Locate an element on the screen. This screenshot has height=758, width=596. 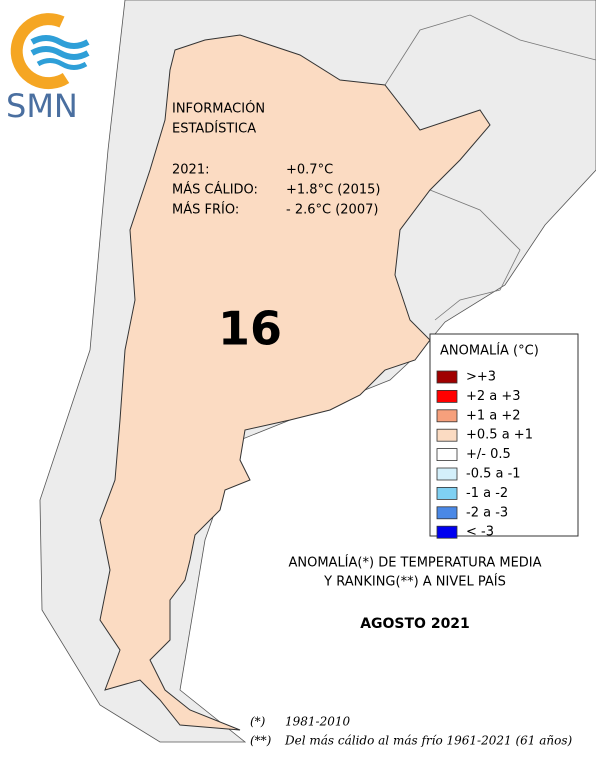
legend-label: -1 a -2 is located at coordinates (487, 493).